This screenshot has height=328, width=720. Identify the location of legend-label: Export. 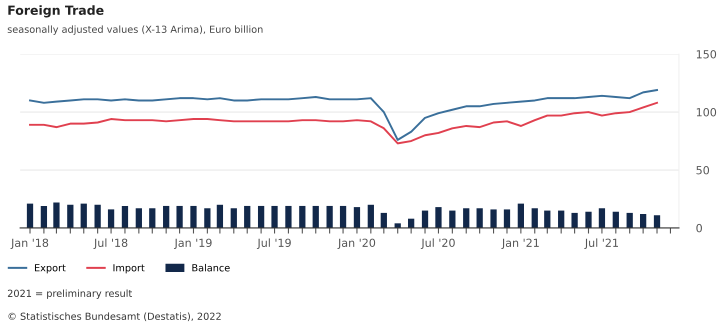
(50, 269).